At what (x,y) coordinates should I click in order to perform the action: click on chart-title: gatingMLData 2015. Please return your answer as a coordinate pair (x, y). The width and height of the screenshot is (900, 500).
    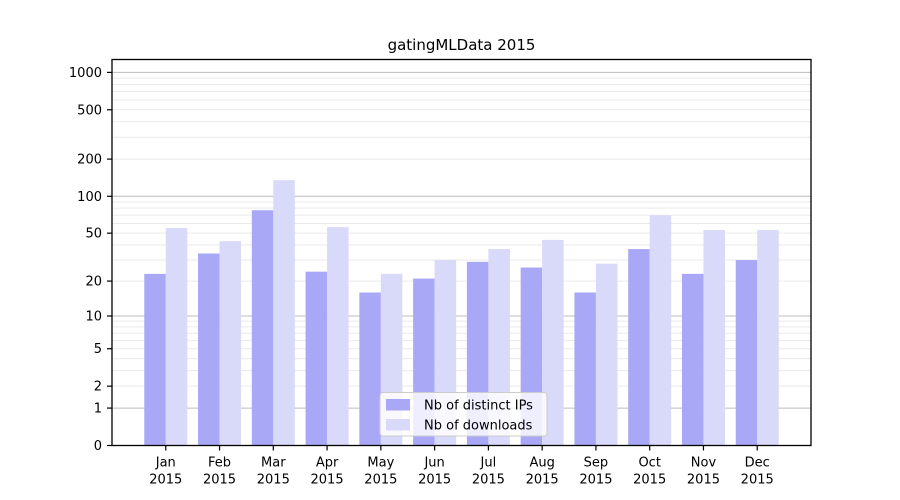
    Looking at the image, I should click on (462, 45).